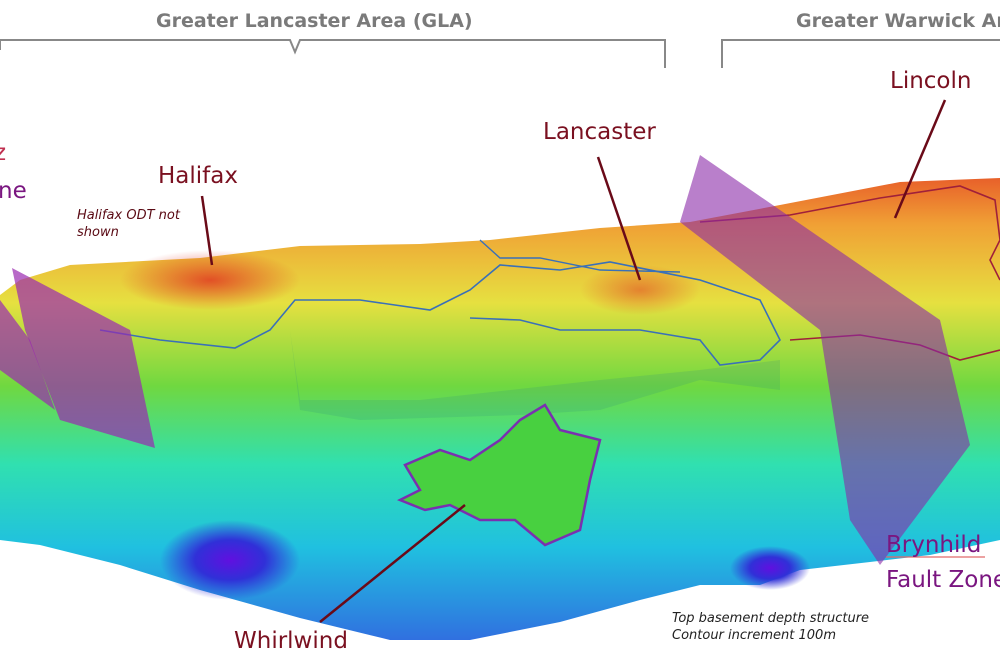  I want to click on gla-header: Greater Lancaster Area (GLA), so click(314, 21).